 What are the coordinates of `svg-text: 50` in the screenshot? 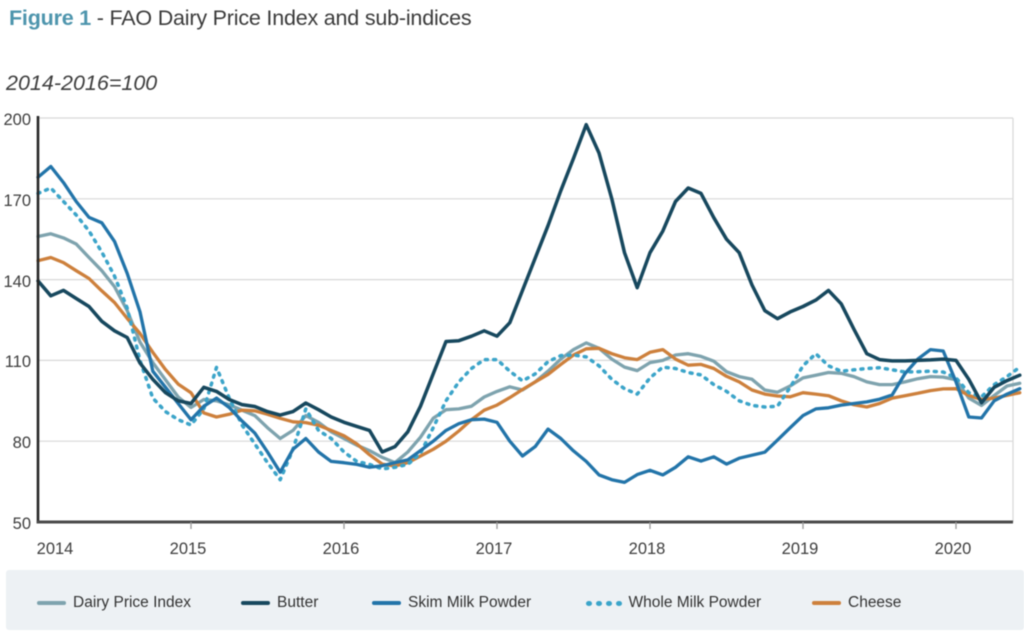 It's located at (22, 524).